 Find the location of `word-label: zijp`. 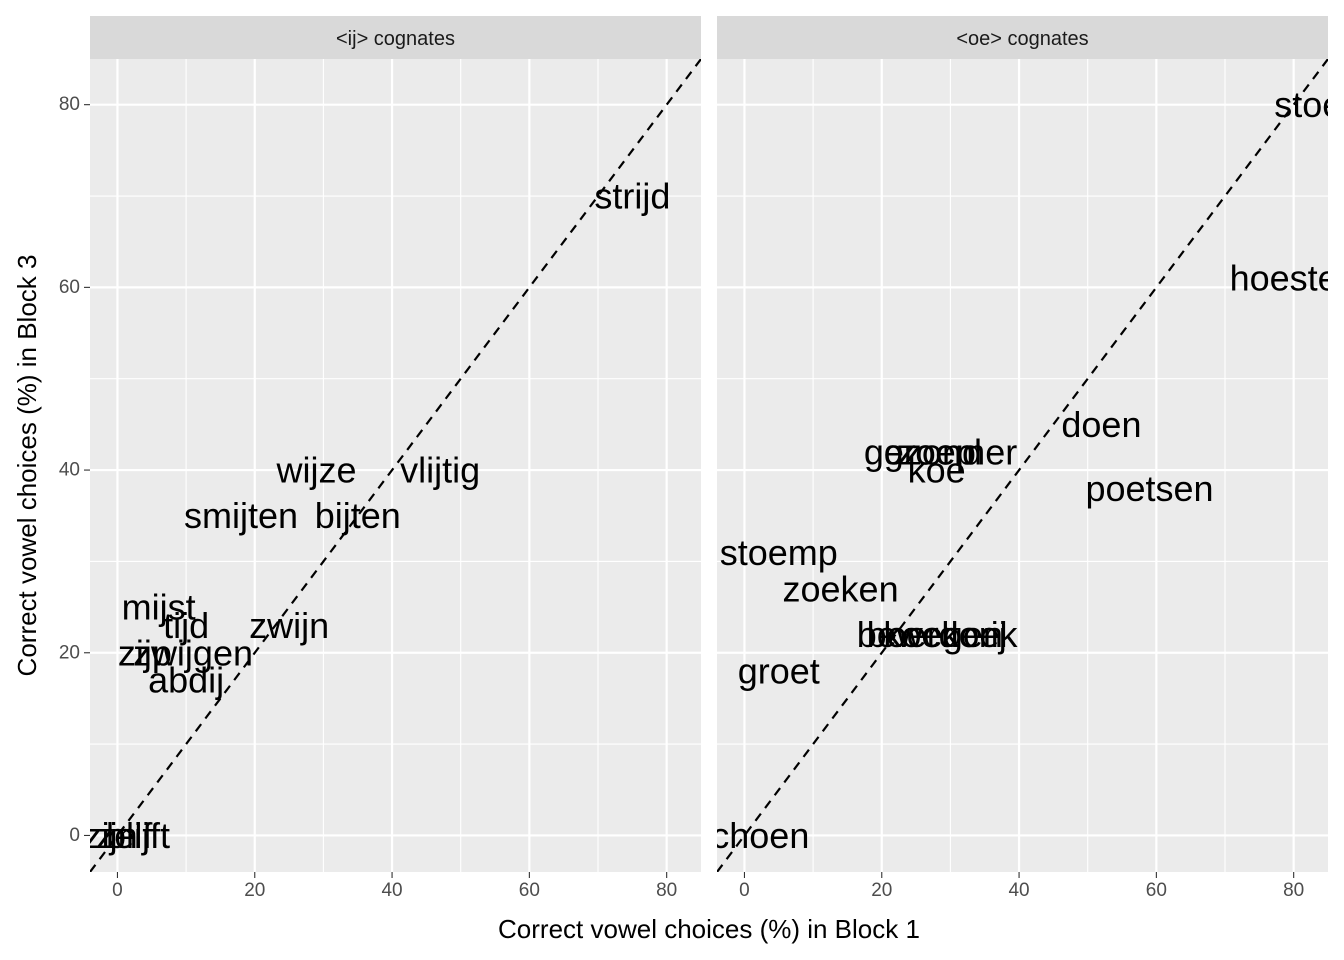

word-label: zijp is located at coordinates (145, 652).